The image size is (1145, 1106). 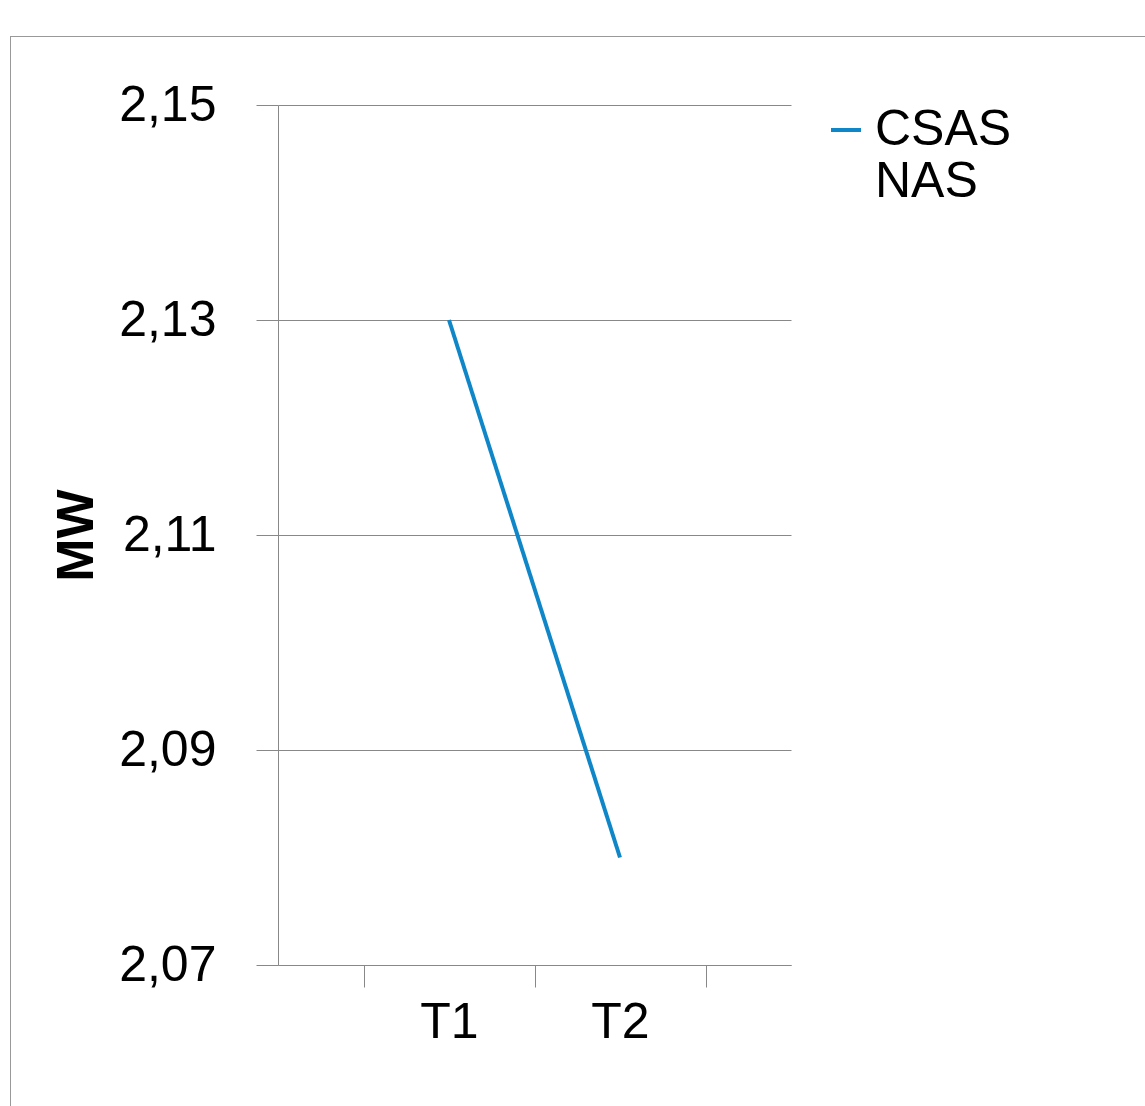 What do you see at coordinates (168, 318) in the screenshot?
I see `y-tick-label: 2,13` at bounding box center [168, 318].